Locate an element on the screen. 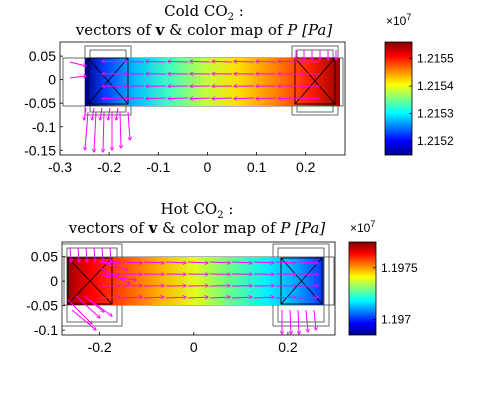 This screenshot has width=478, height=403. cold-title-line2: vectors of v & color map of P [Pa] is located at coordinates (204, 30).